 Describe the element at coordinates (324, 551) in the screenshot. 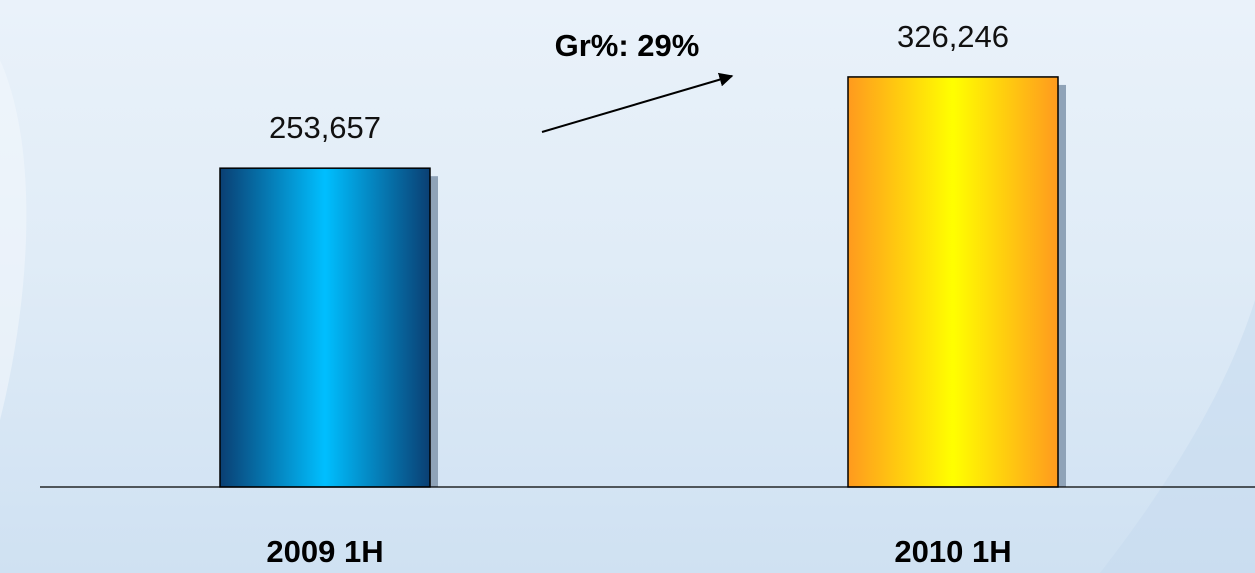

I see `category-label-2009-1h: 2009 1H` at that location.